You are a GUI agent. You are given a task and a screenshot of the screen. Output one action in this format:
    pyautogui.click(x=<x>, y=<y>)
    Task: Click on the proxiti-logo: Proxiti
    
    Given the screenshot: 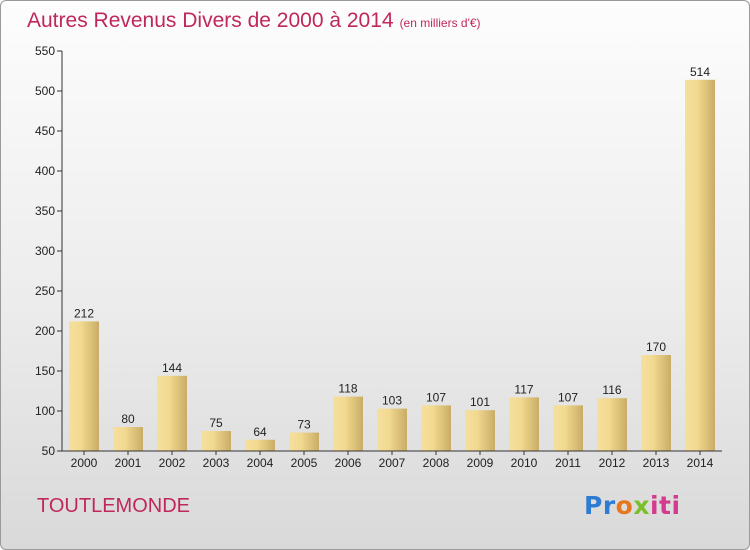 What is the action you would take?
    pyautogui.click(x=632, y=505)
    